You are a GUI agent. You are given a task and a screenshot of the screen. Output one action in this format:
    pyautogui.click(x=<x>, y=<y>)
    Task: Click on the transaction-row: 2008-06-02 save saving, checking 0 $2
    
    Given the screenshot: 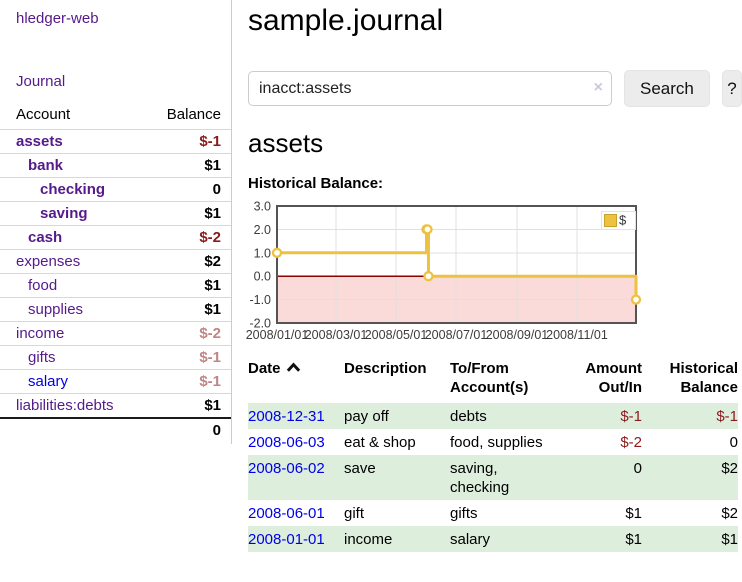 What is the action you would take?
    pyautogui.click(x=493, y=477)
    